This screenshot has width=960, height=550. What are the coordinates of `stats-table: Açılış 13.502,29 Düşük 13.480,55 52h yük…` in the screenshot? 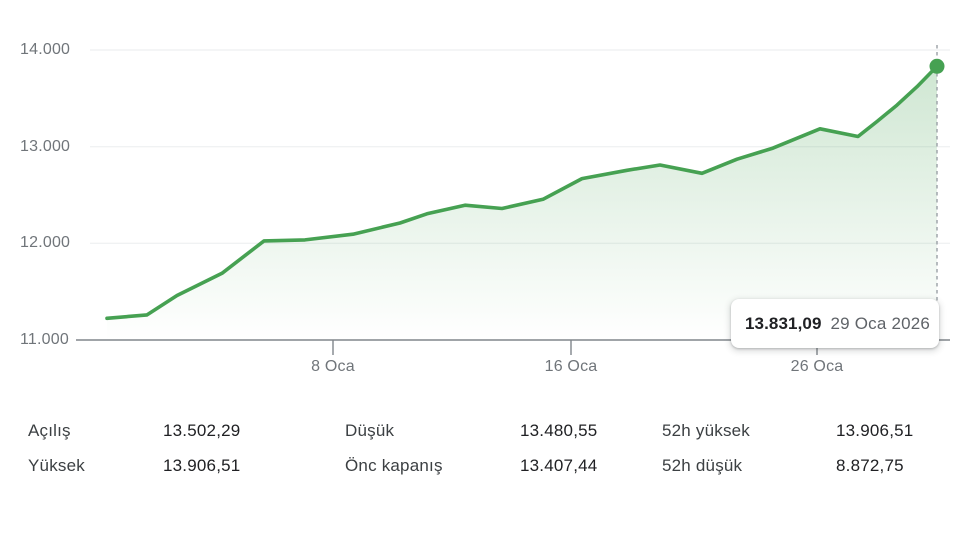 It's located at (480, 448).